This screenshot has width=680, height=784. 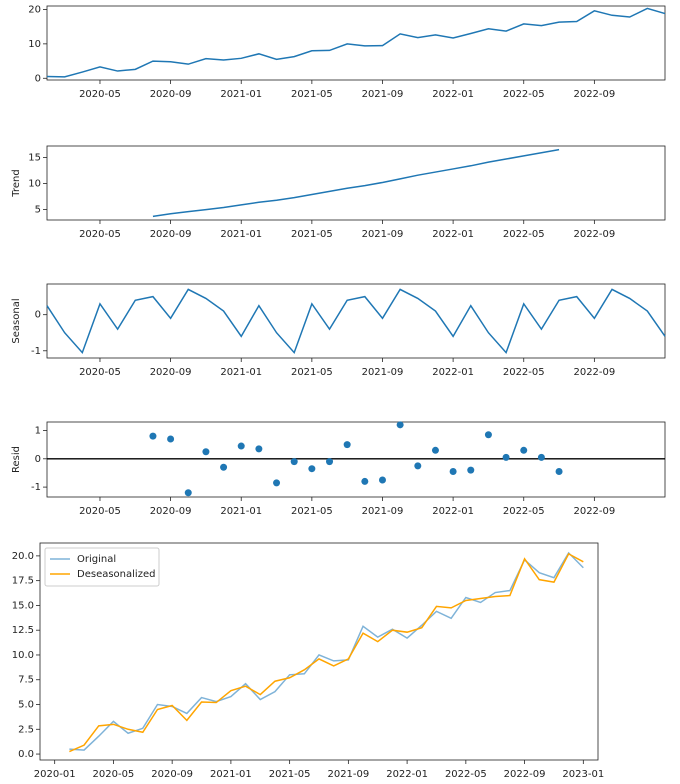 What do you see at coordinates (38, 430) in the screenshot?
I see `y-tick-label: 1` at bounding box center [38, 430].